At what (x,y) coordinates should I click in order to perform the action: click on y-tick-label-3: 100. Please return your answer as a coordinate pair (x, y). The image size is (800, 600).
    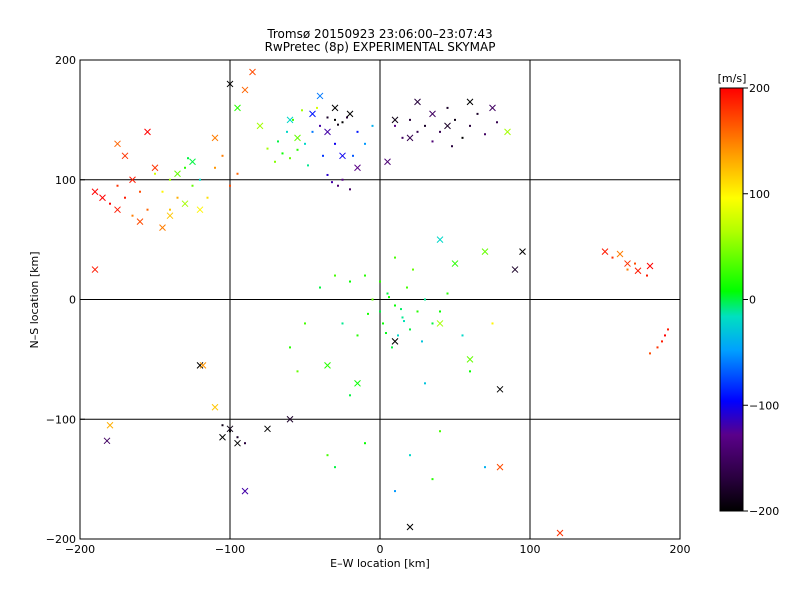
    Looking at the image, I should click on (65, 180).